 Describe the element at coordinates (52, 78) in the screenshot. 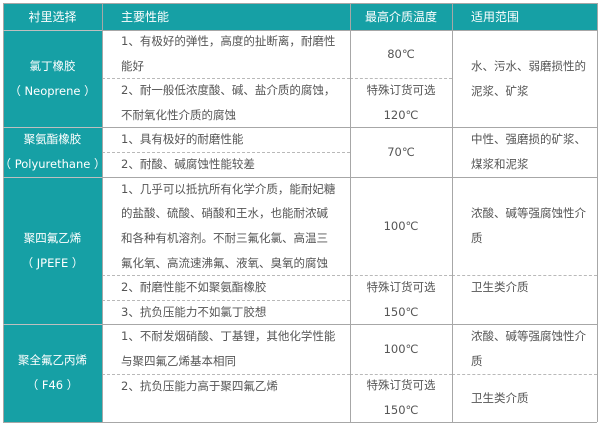

I see `lining-cell: 氯丁橡胶 （ Neoprene ）` at that location.